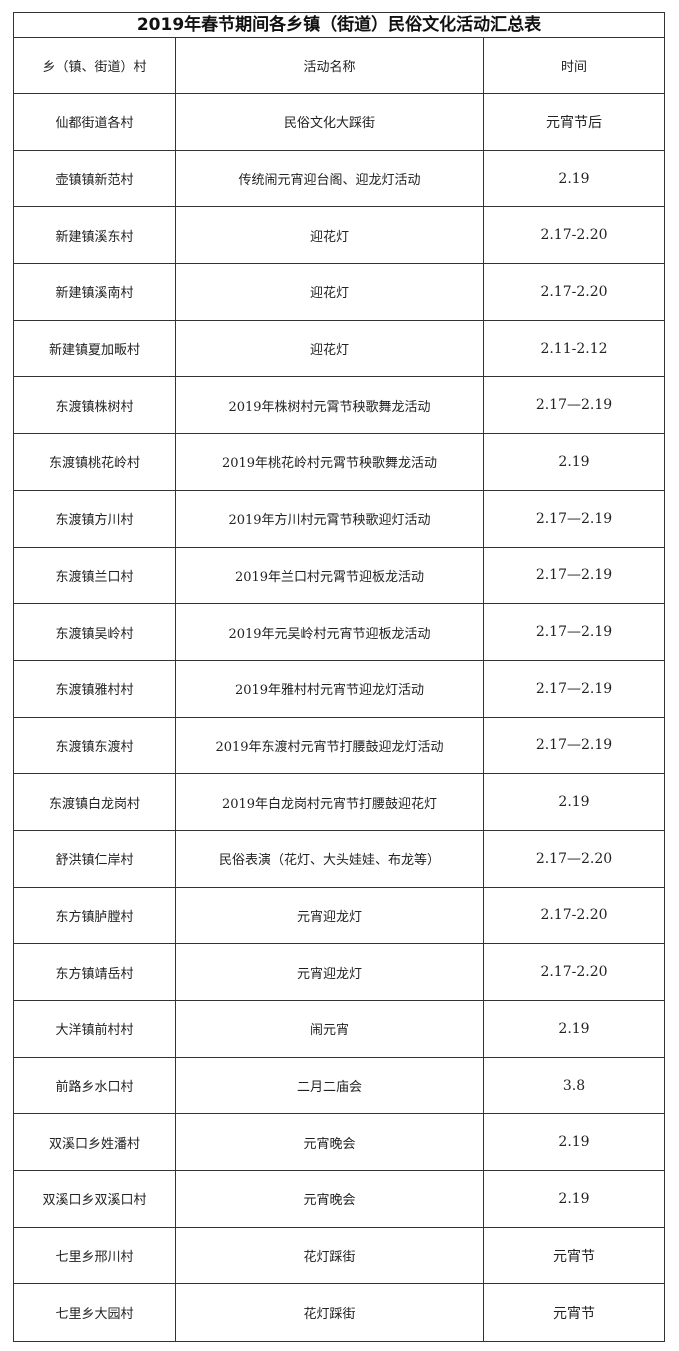 The image size is (679, 1351). What do you see at coordinates (95, 858) in the screenshot?
I see `village-cell: 舒洪镇仁岸村` at bounding box center [95, 858].